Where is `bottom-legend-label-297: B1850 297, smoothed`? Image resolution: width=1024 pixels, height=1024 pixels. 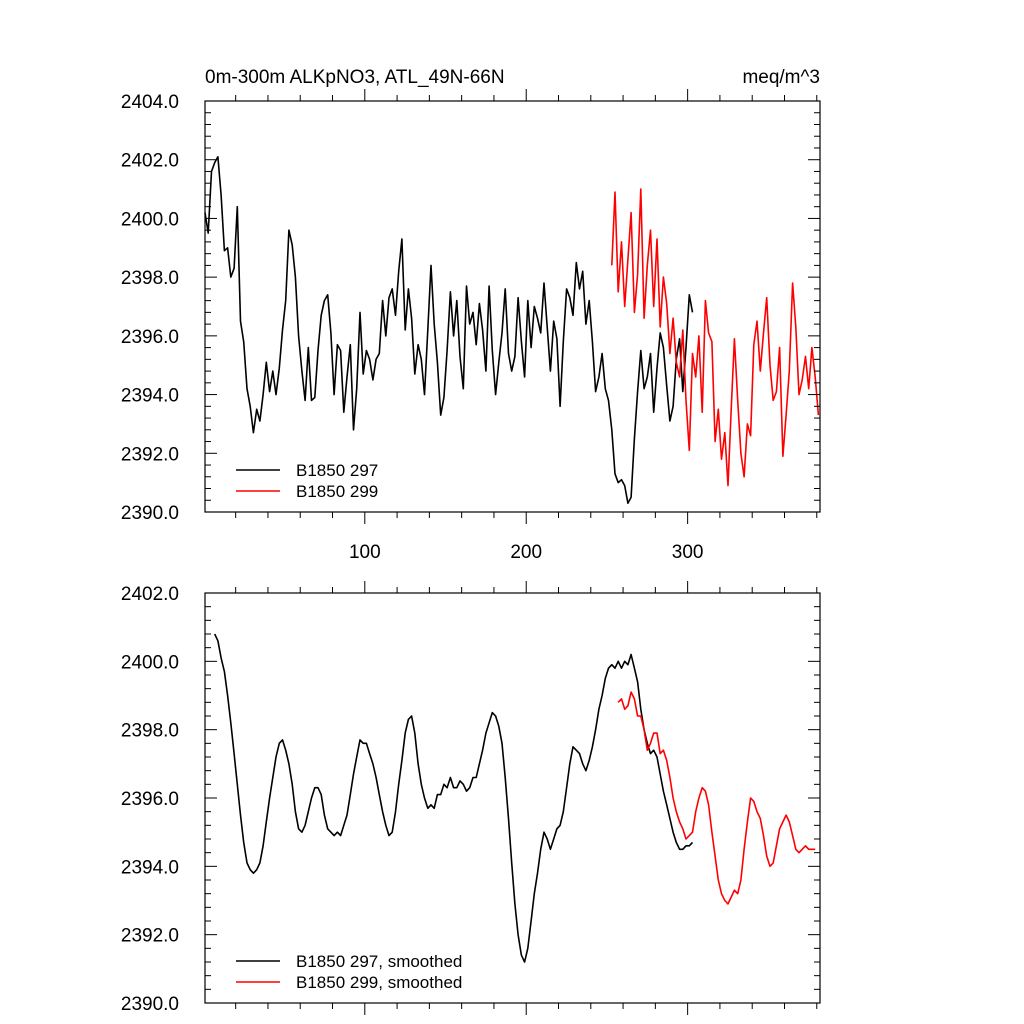
bottom-legend-label-297: B1850 297, smoothed is located at coordinates (379, 961).